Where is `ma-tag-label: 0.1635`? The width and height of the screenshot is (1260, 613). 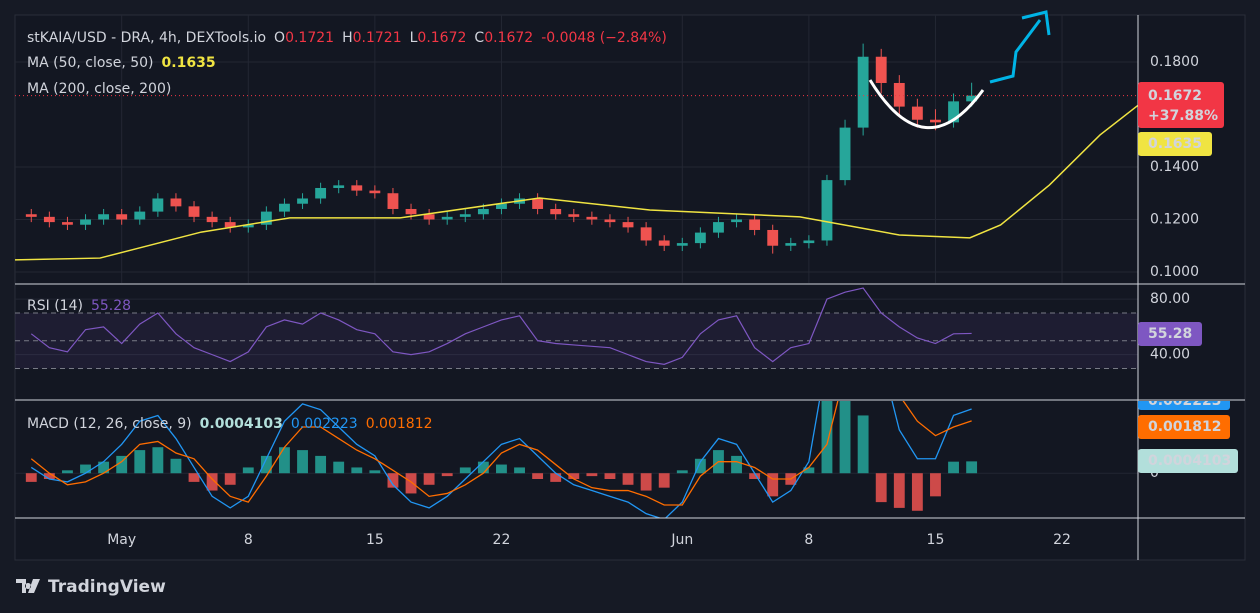
ma-tag-label: 0.1635 is located at coordinates (1175, 144).